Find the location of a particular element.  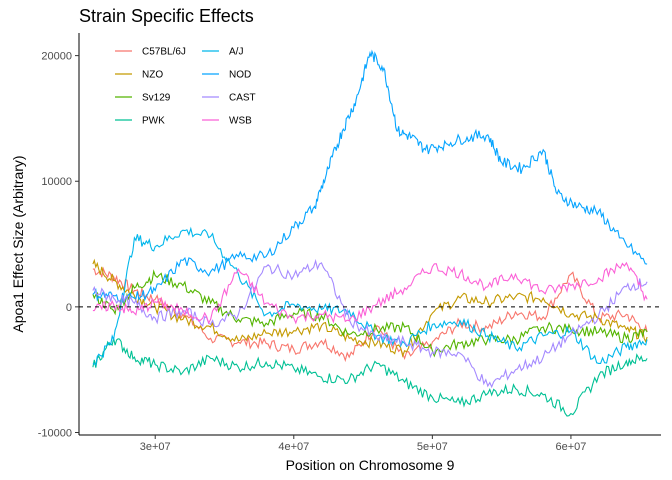

series-line-pwk is located at coordinates (370, 377).